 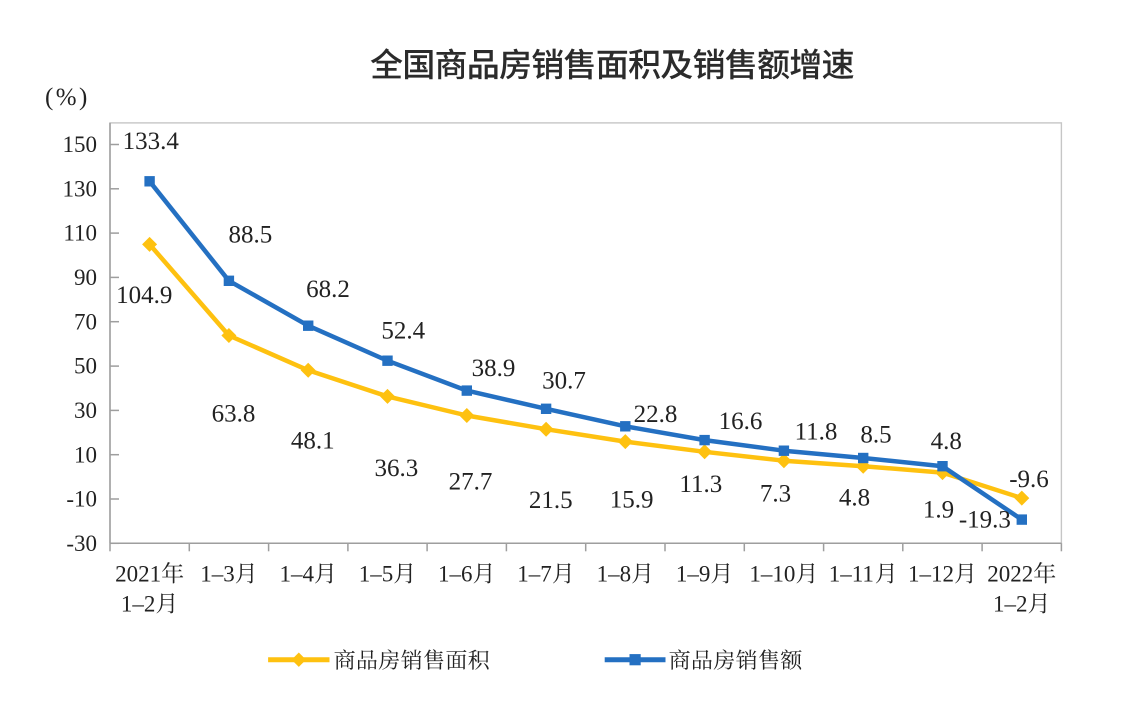 I want to click on svg-text: 133.4, so click(x=151, y=141).